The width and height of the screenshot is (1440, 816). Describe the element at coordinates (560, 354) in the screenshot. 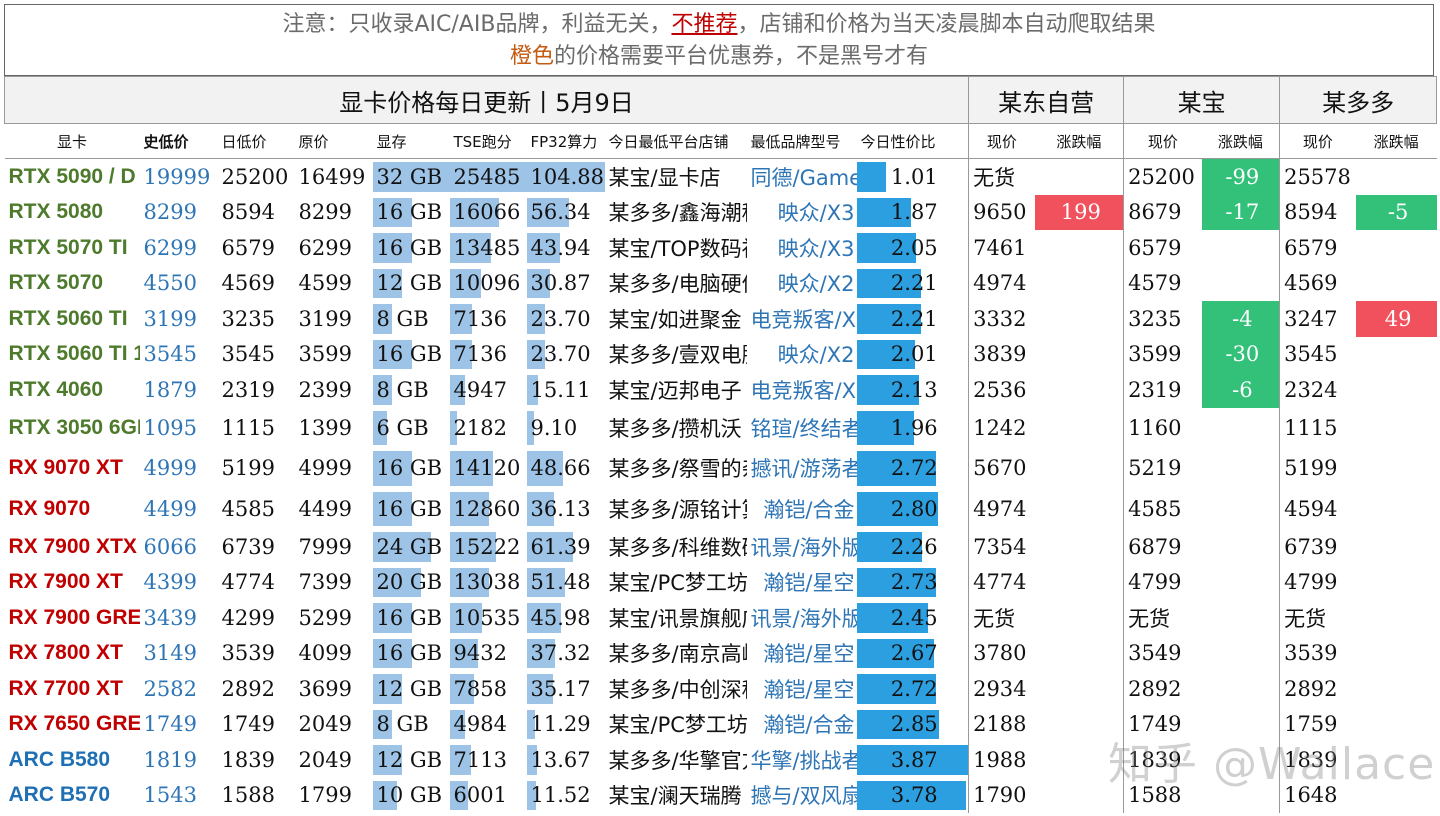

I see `fp32-cell-value: 23.70` at that location.